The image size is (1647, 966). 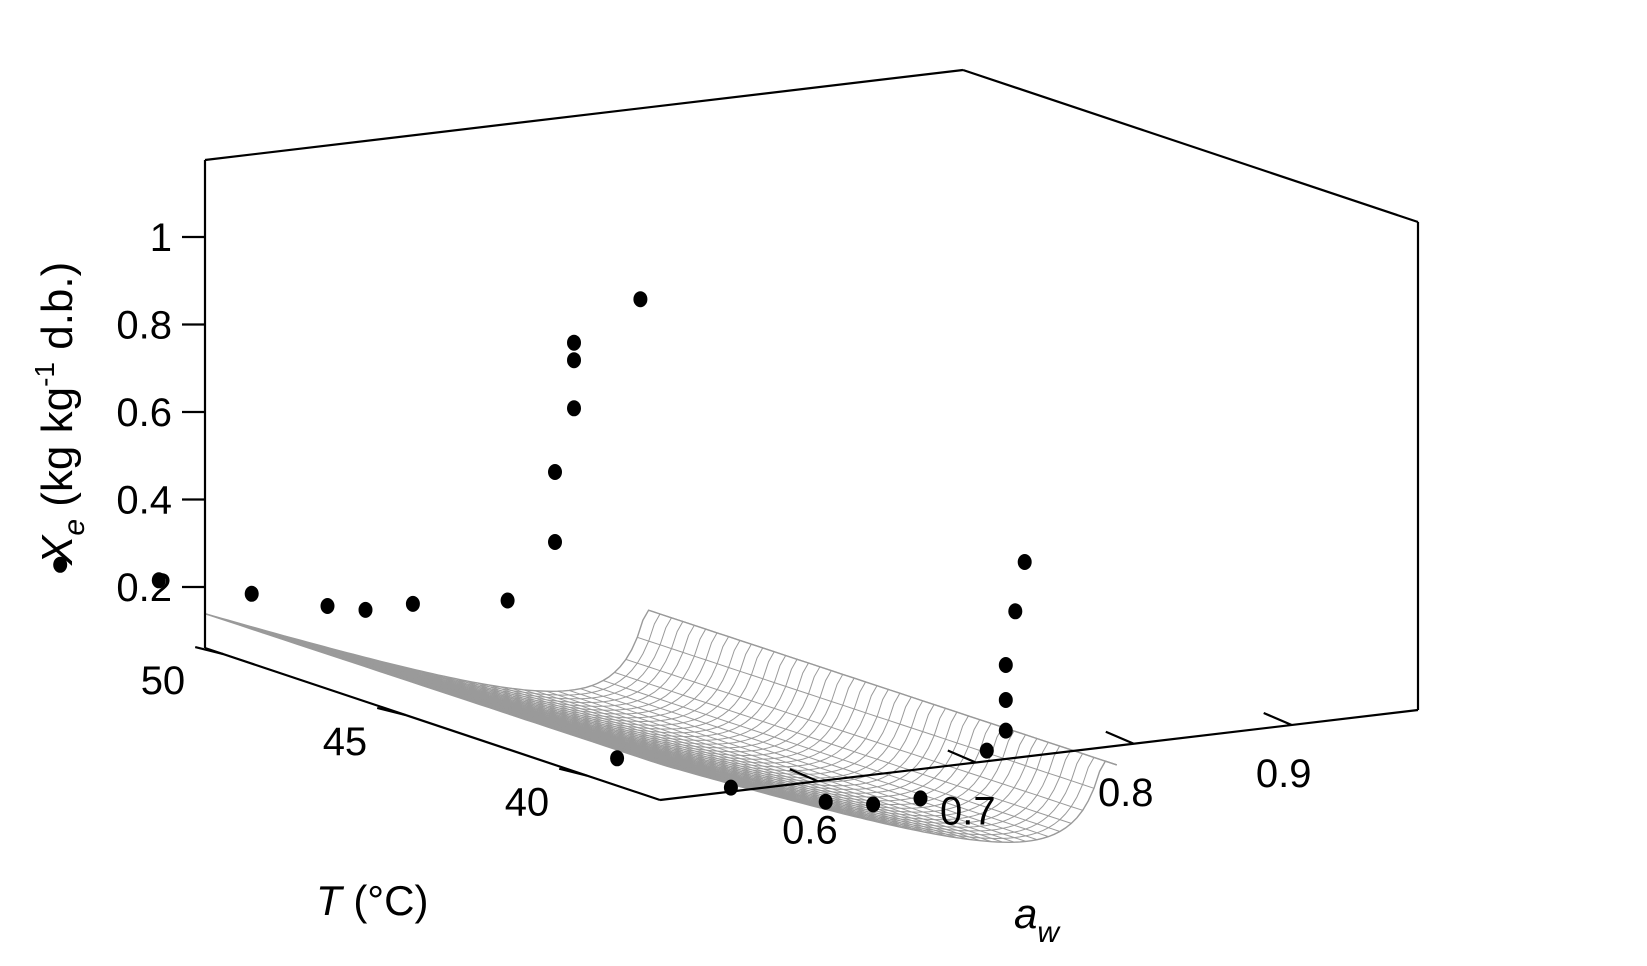 I want to click on surface-mesh, so click(x=661, y=726).